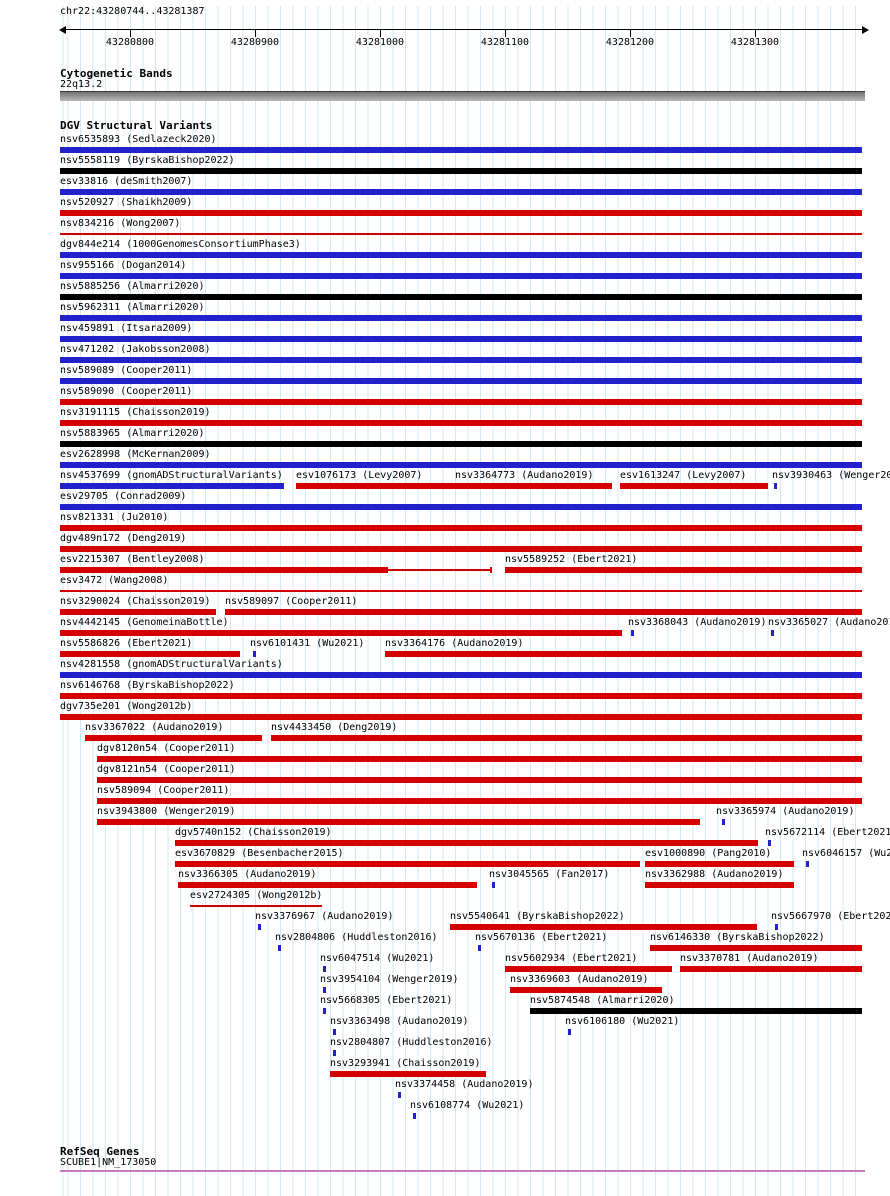 This screenshot has width=890, height=1196. Describe the element at coordinates (405, 1063) in the screenshot. I see `variant-label: nsv3293941 (Chaisson2019)` at that location.